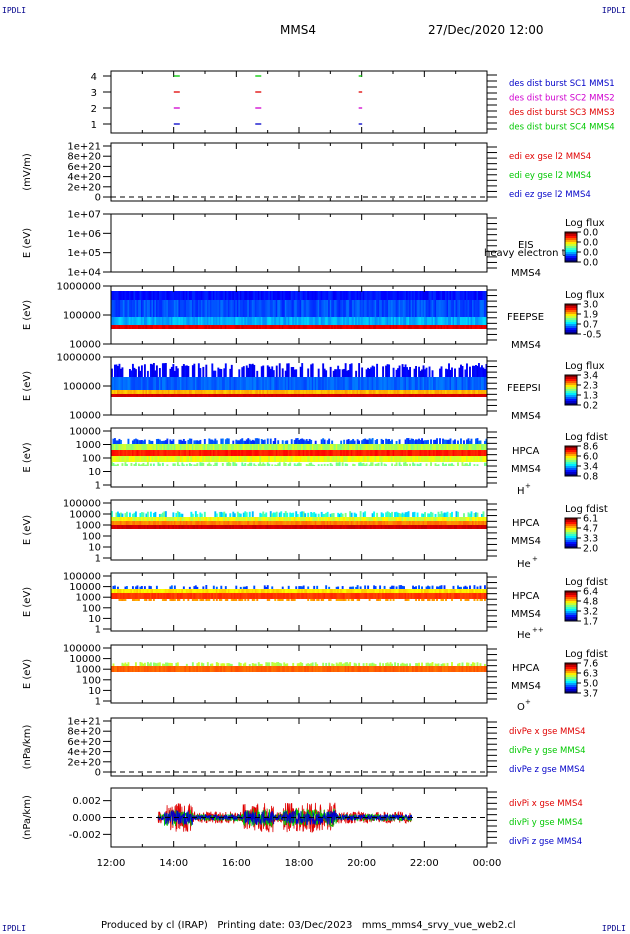  What do you see at coordinates (528, 253) in the screenshot?
I see `label-mid-eis: heavy electron to` at bounding box center [528, 253].